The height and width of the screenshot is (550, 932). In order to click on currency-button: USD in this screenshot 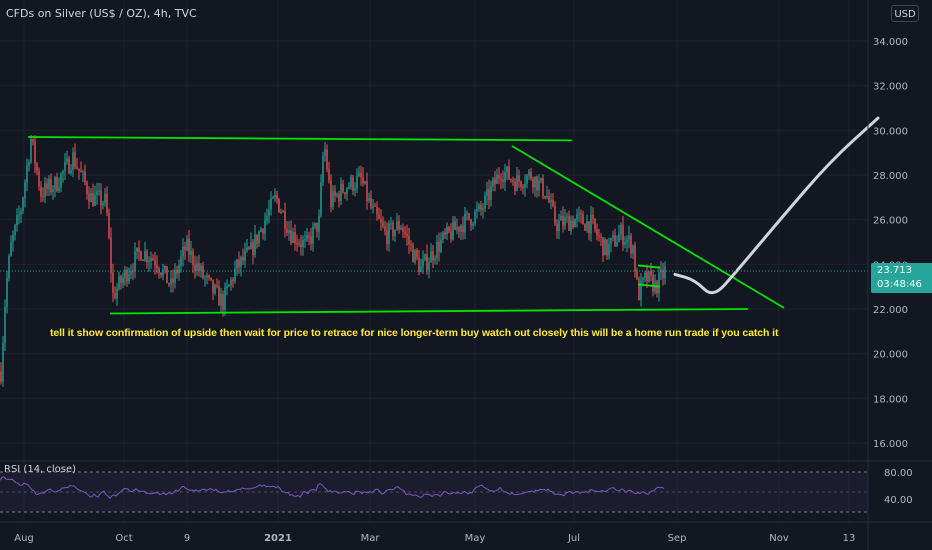, I will do `click(905, 13)`.